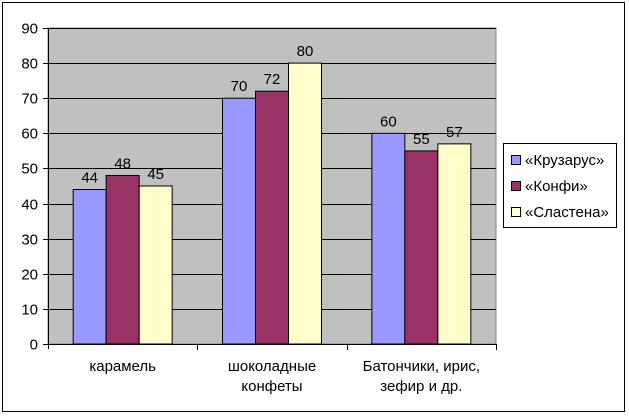 This screenshot has width=629, height=416. Describe the element at coordinates (155, 174) in the screenshot. I see `data-label: 45` at that location.